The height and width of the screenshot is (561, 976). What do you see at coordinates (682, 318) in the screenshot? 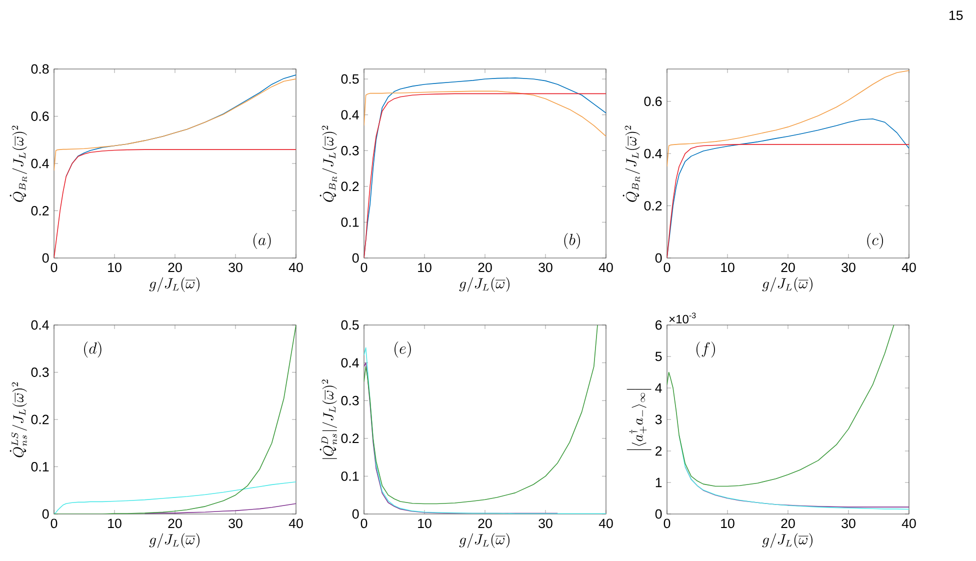
I see `text: ×10$^{-3}$` at bounding box center [682, 318].